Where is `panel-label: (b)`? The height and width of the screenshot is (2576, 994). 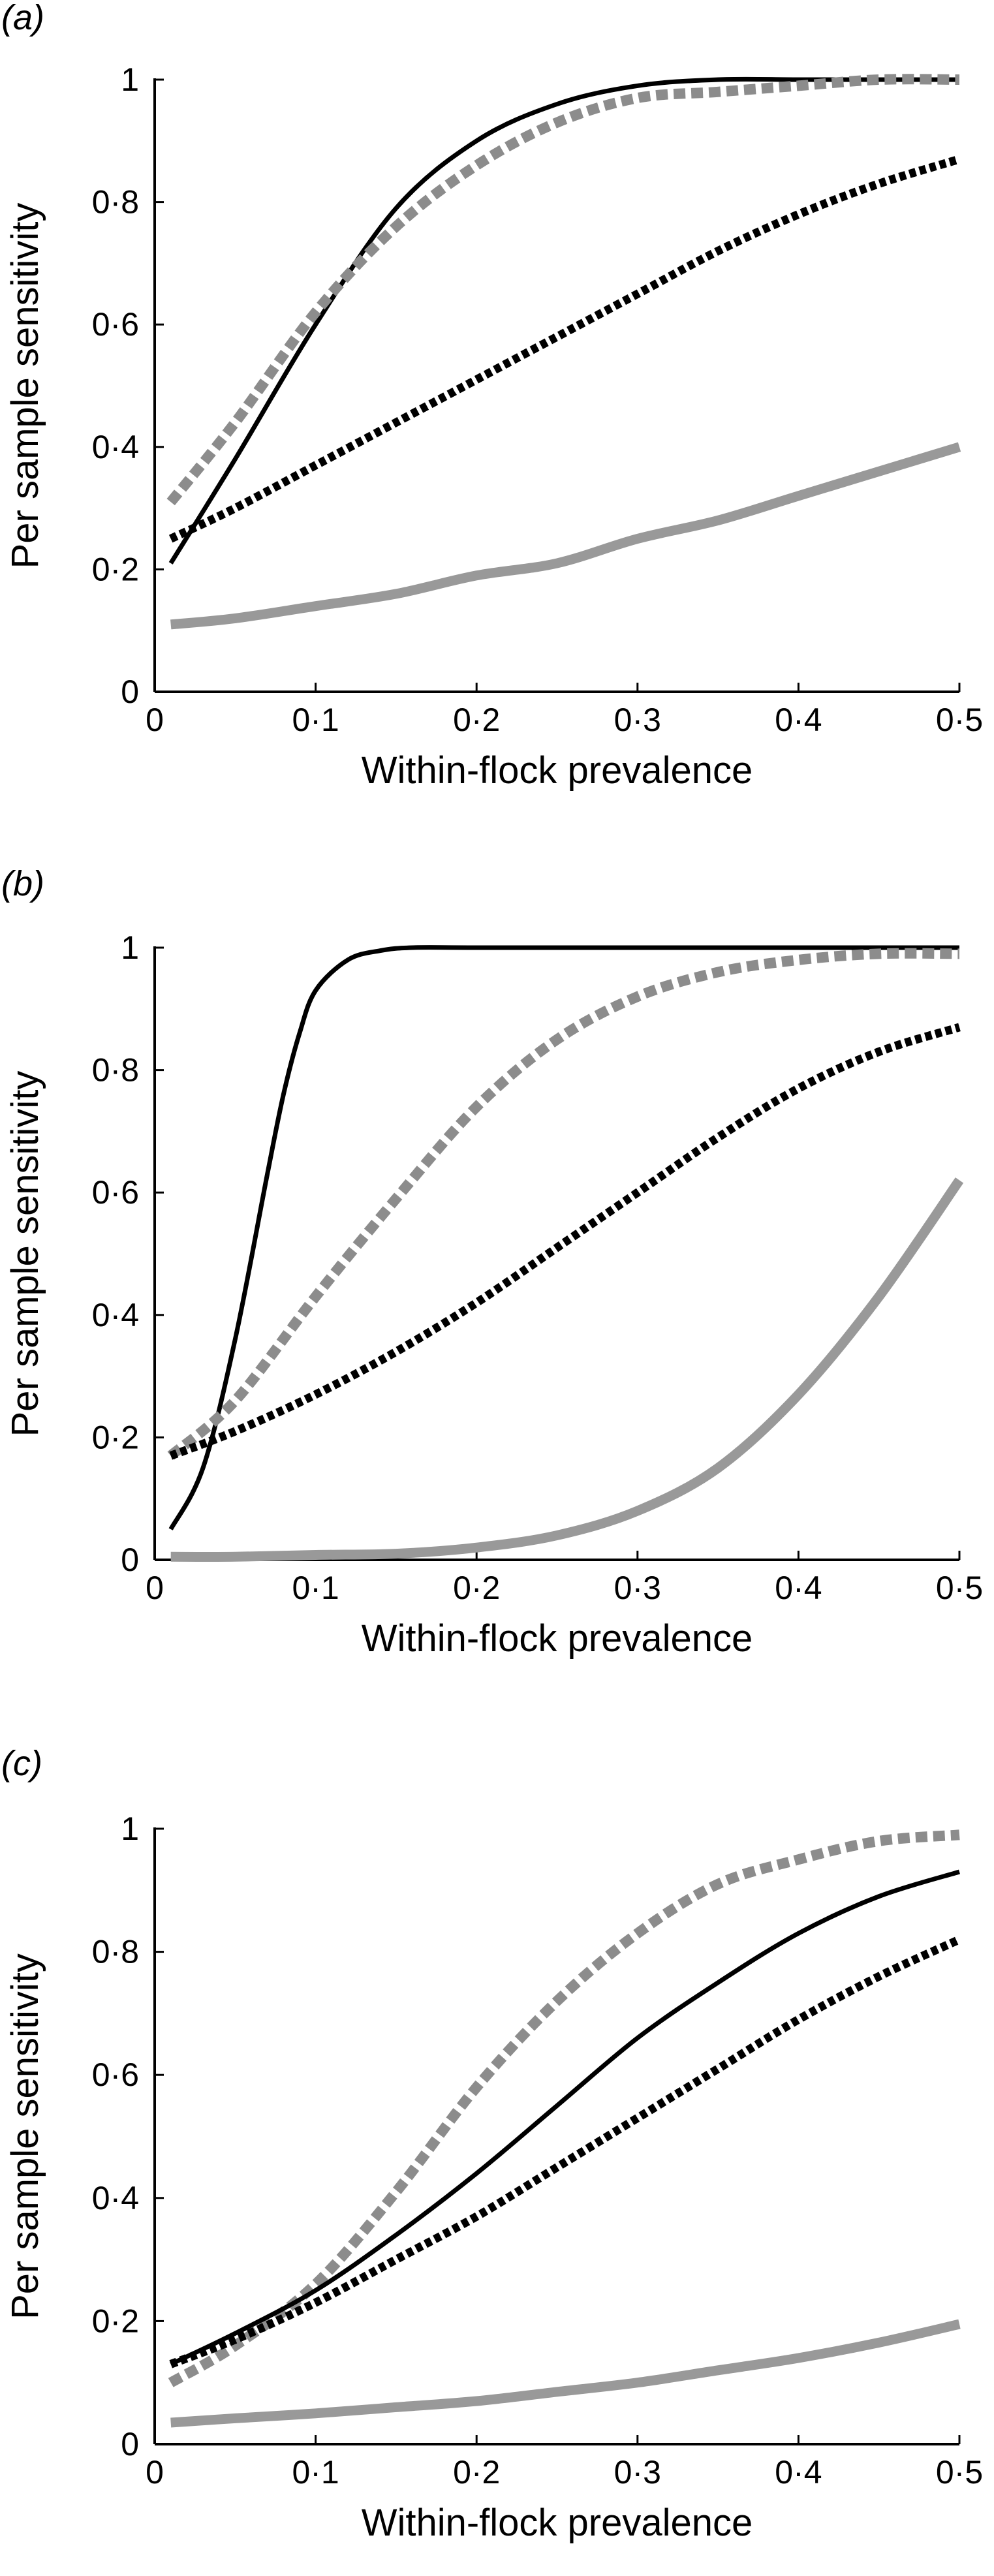
panel-label: (b) is located at coordinates (22, 883).